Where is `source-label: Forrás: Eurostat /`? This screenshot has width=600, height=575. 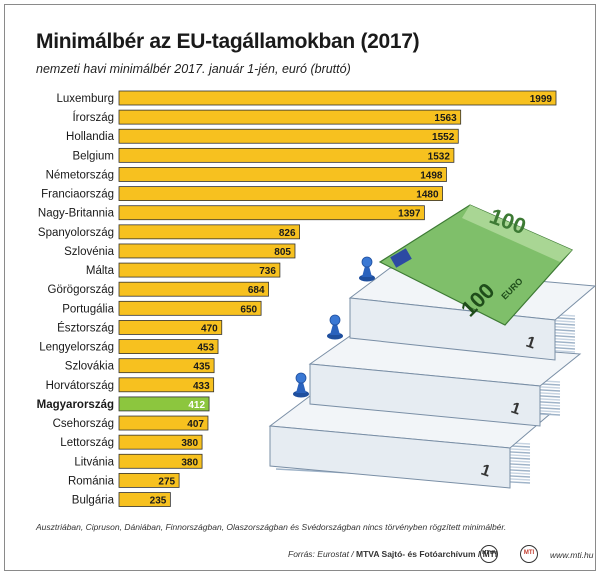
source-label: Forrás: Eurostat / is located at coordinates (322, 554).